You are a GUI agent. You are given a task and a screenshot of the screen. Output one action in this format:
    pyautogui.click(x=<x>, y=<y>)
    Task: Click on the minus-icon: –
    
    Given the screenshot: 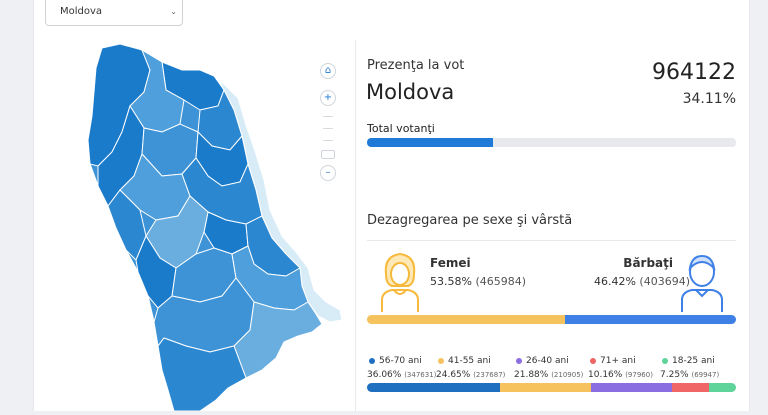 What is the action you would take?
    pyautogui.click(x=328, y=172)
    